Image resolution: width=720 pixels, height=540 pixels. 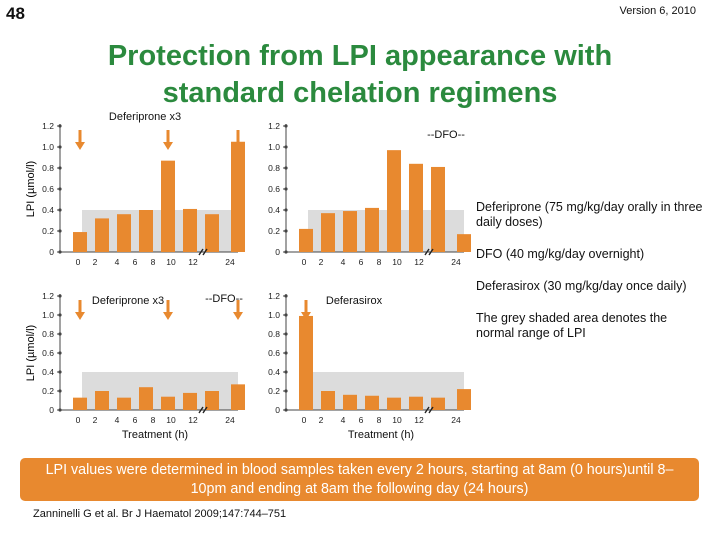 I want to click on y-tick-label: 1.0, so click(x=48, y=315).